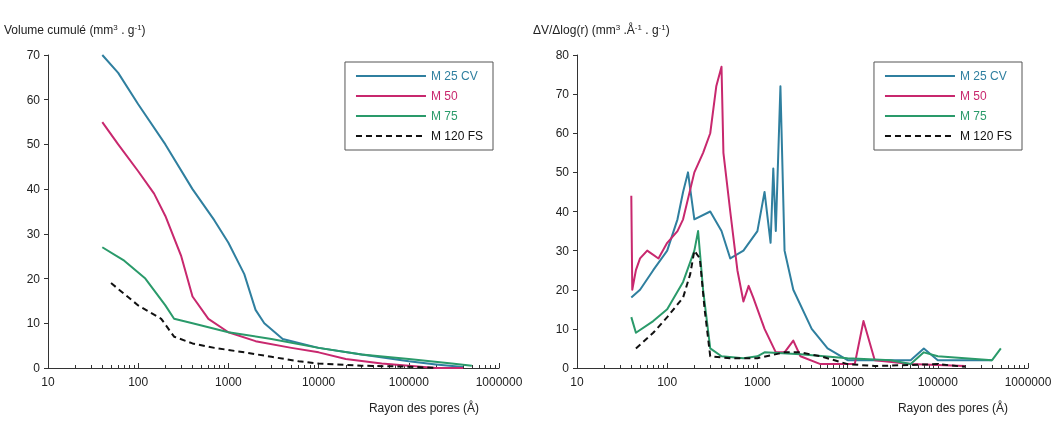 The width and height of the screenshot is (1058, 430). I want to click on y-tick-label: 80, so click(562, 55).